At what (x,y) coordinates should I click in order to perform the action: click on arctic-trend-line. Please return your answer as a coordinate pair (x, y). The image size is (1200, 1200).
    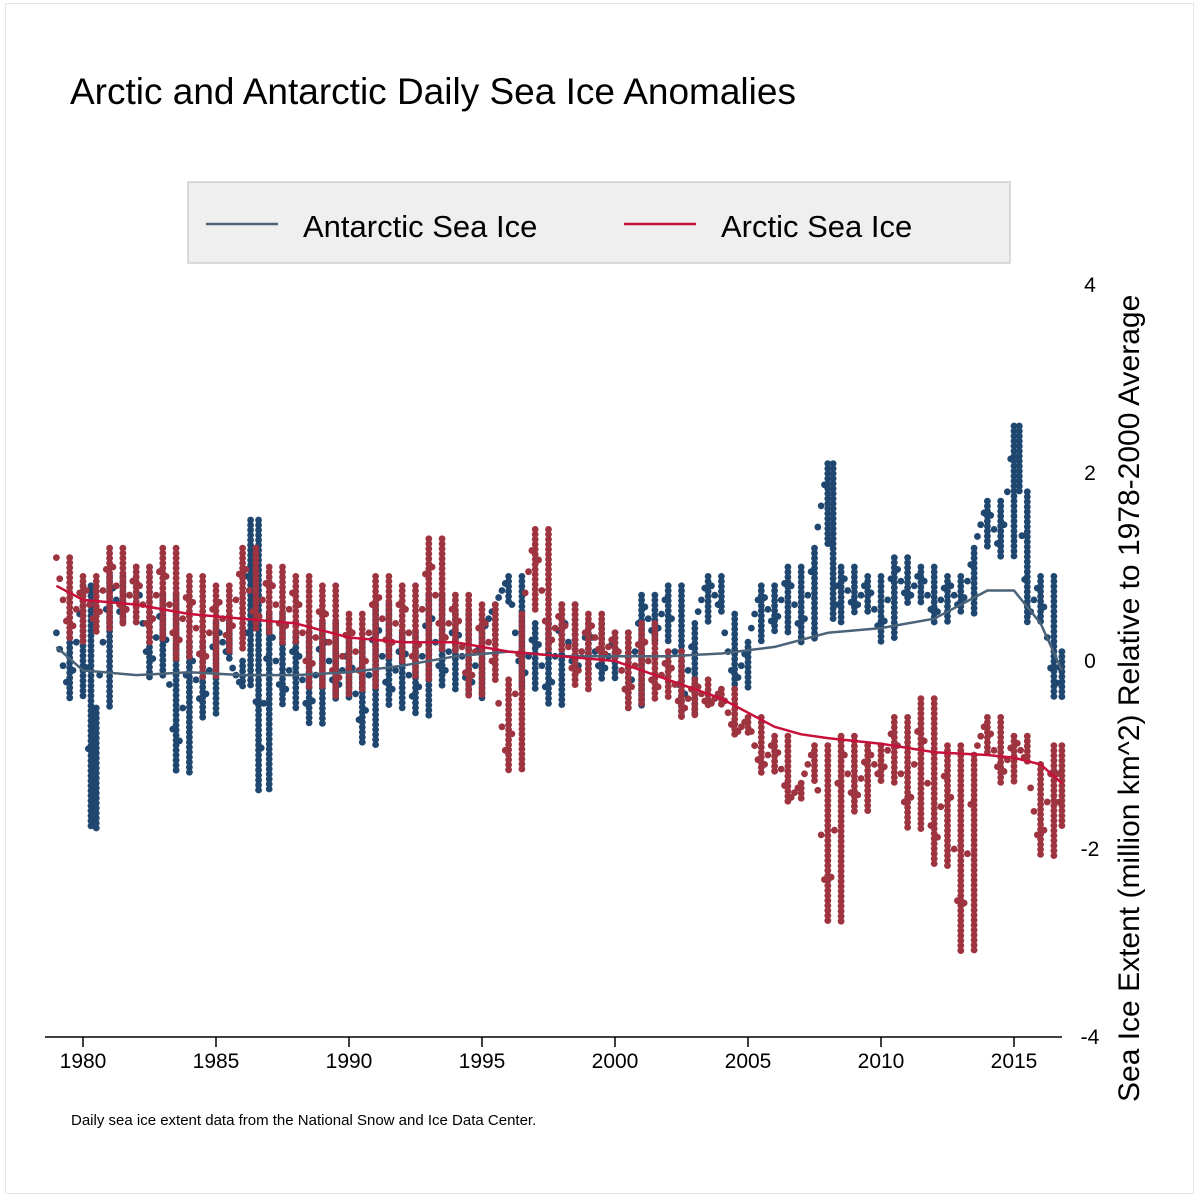
    Looking at the image, I should click on (559, 684).